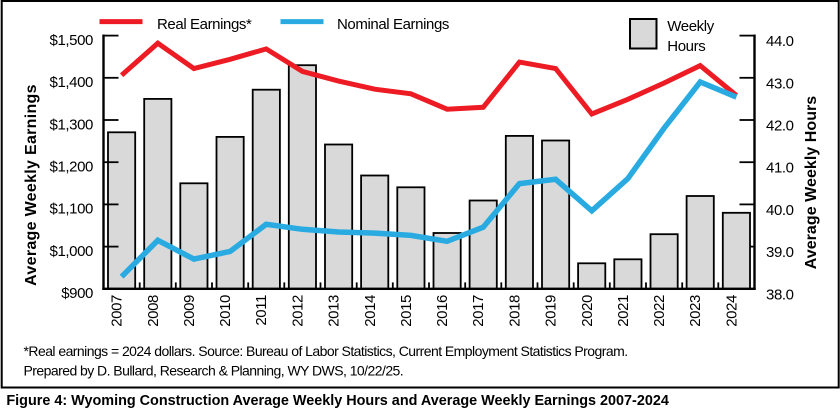 The height and width of the screenshot is (416, 840). I want to click on svg-text: $1,400, so click(72, 82).